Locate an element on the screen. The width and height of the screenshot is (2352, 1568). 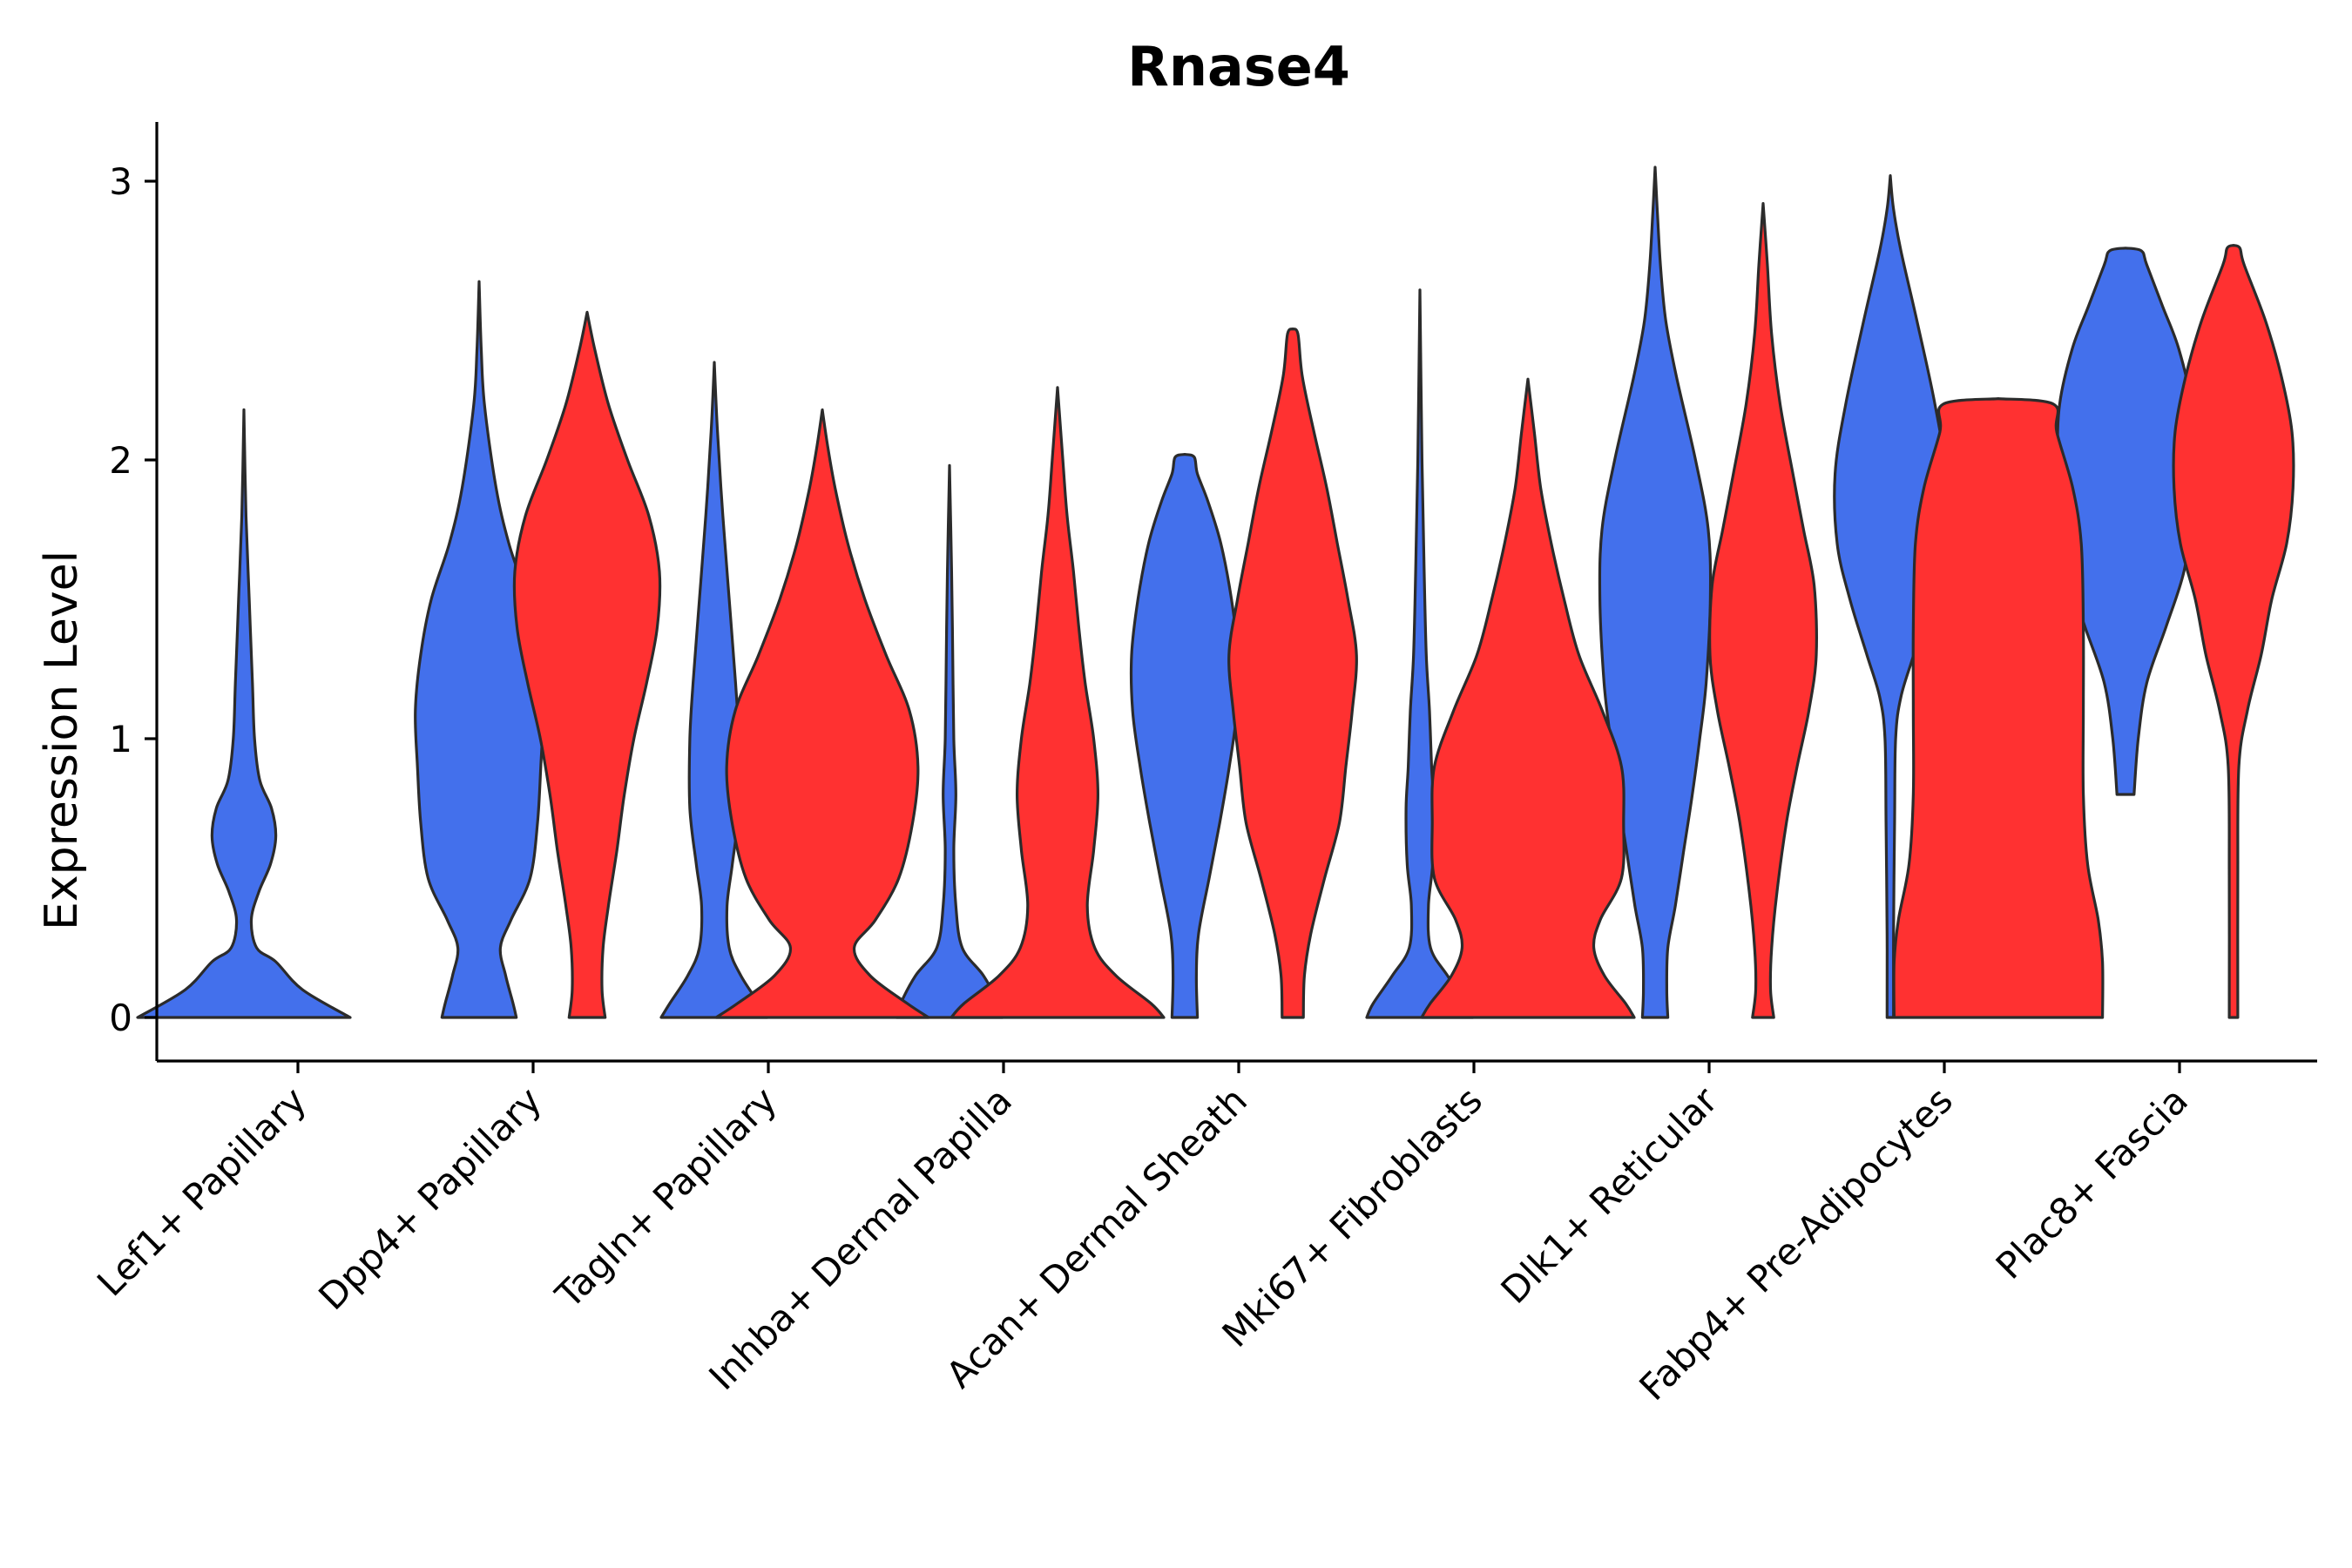
violin-2-acan-dermal-sheath is located at coordinates (1292, 673).